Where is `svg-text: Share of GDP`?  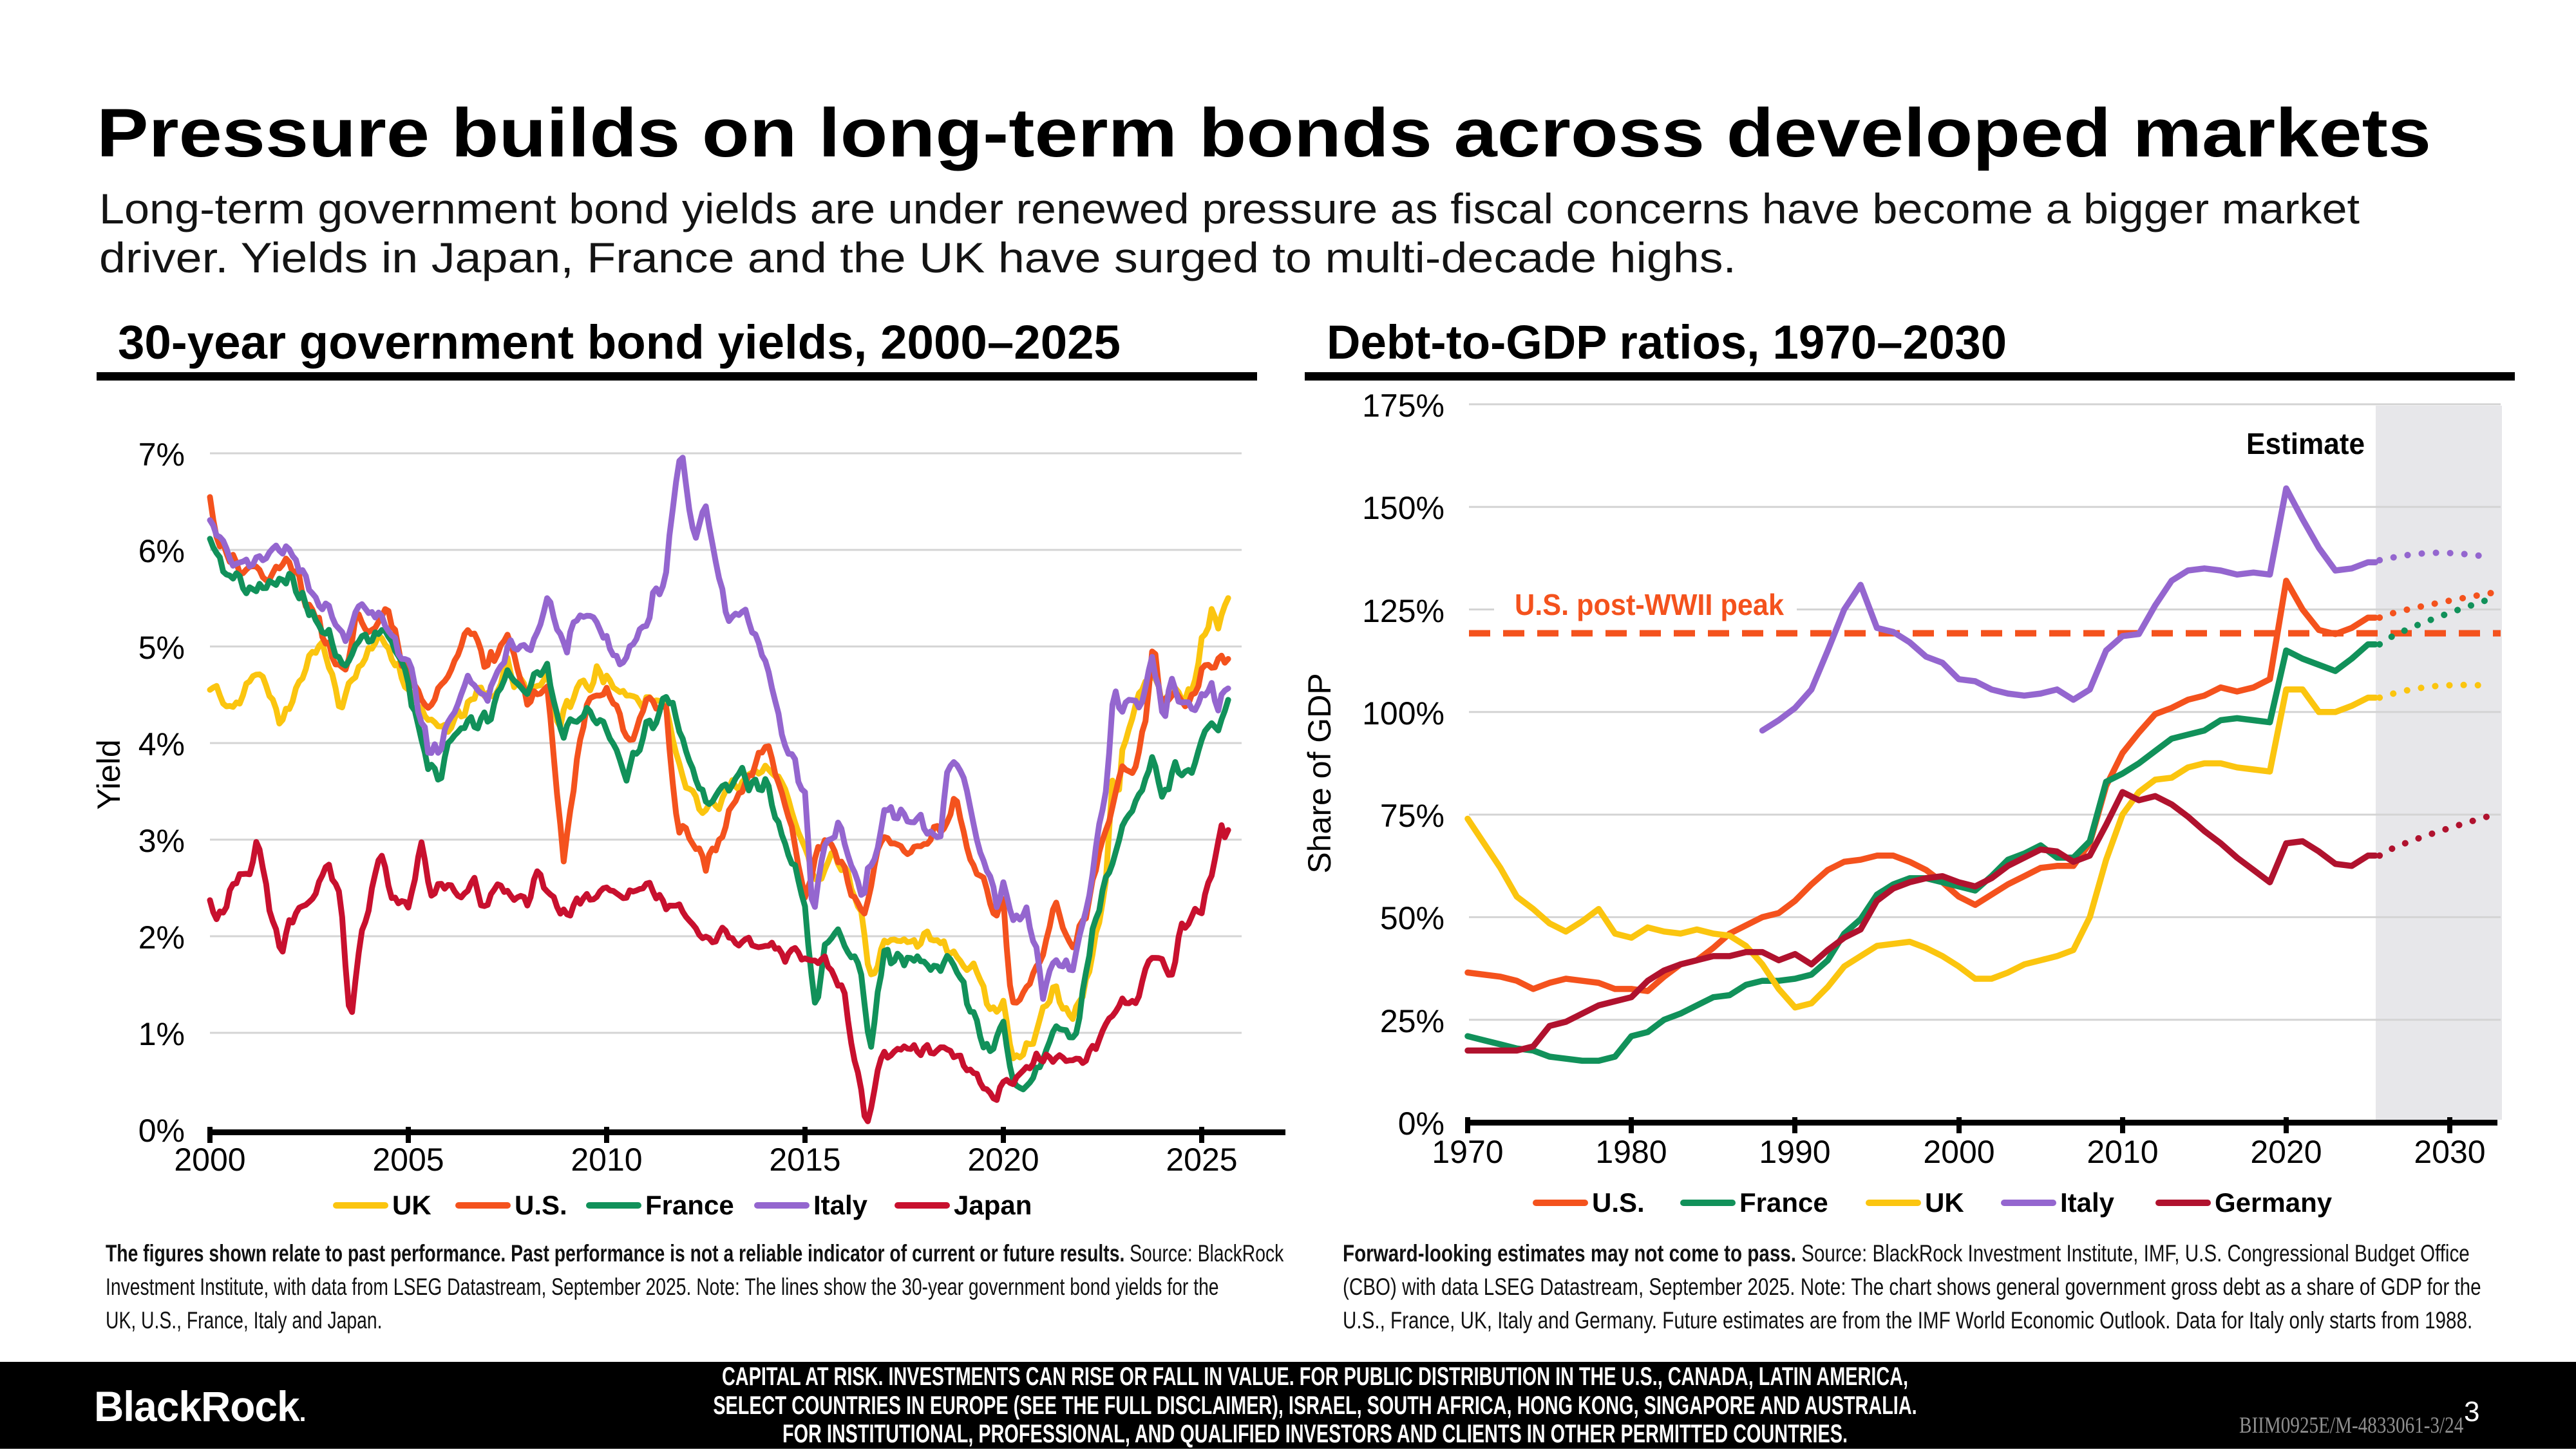
svg-text: Share of GDP is located at coordinates (1320, 773).